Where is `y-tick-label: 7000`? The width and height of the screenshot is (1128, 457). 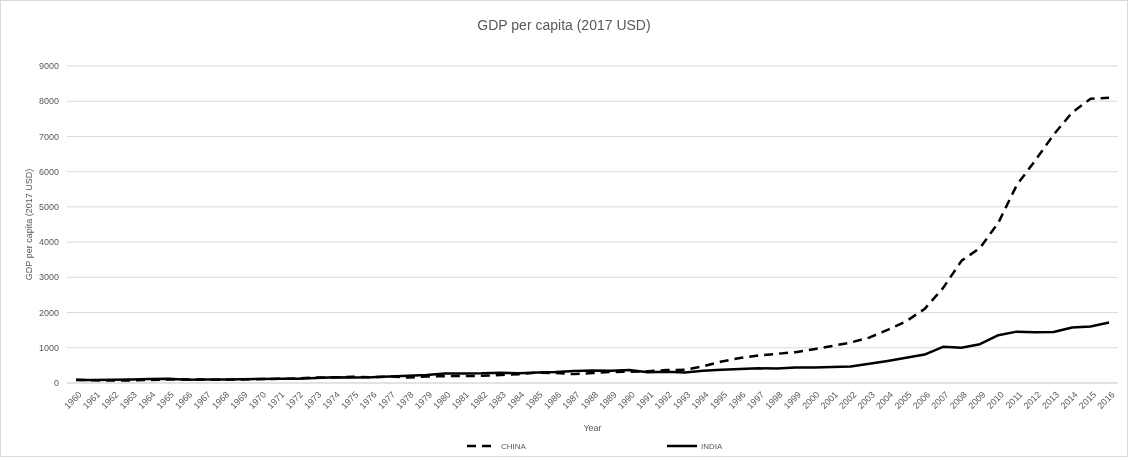 y-tick-label: 7000 is located at coordinates (48, 136).